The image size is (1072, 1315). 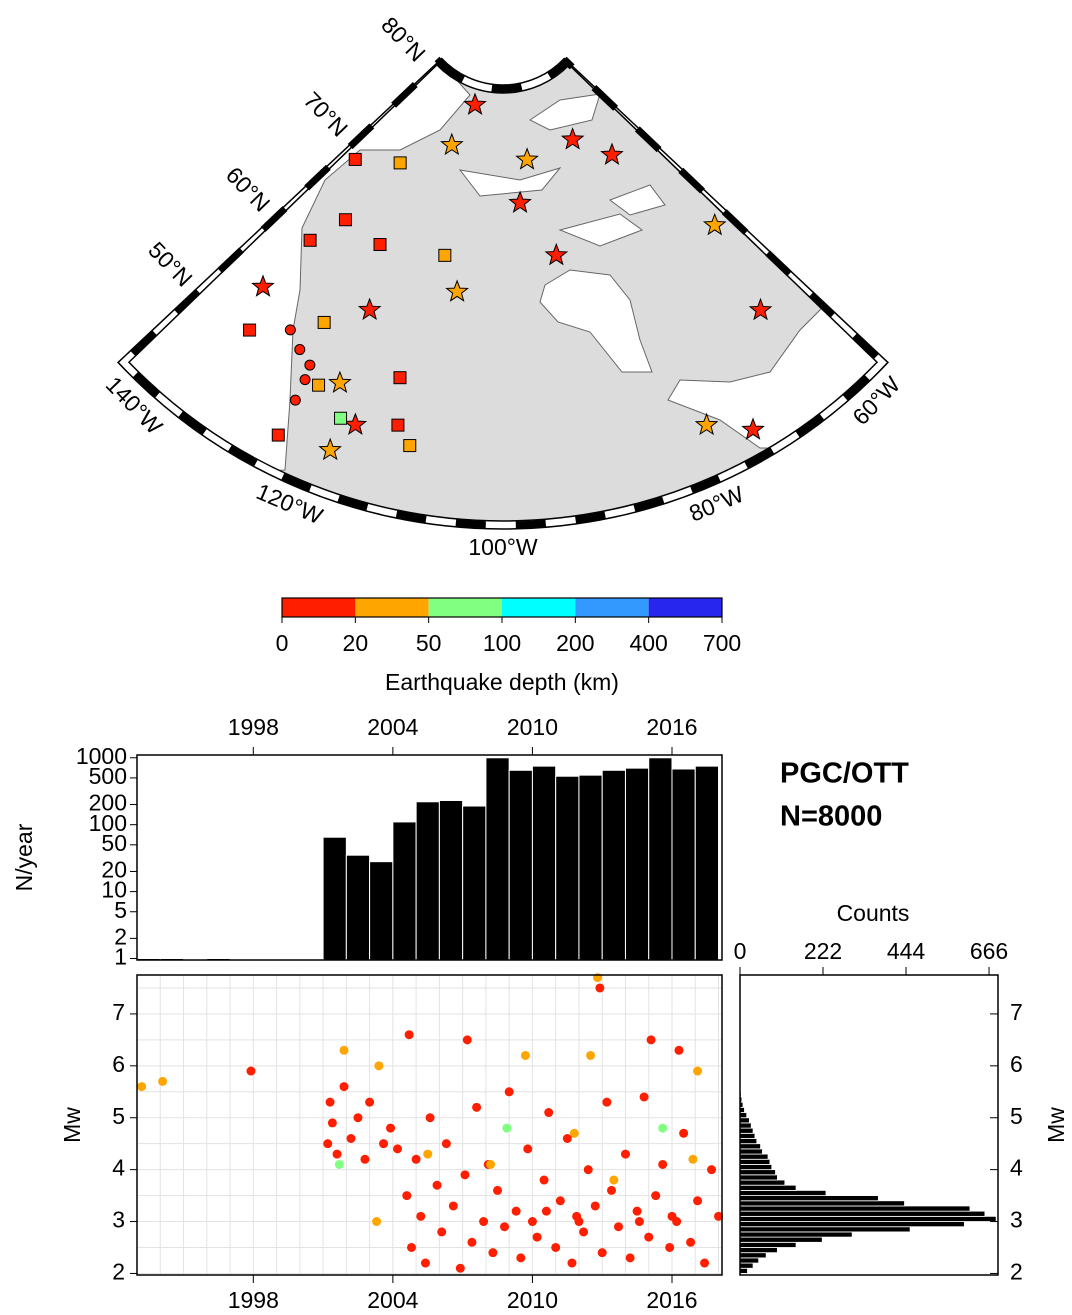 What do you see at coordinates (740, 951) in the screenshot?
I see `x-tick-label: 0` at bounding box center [740, 951].